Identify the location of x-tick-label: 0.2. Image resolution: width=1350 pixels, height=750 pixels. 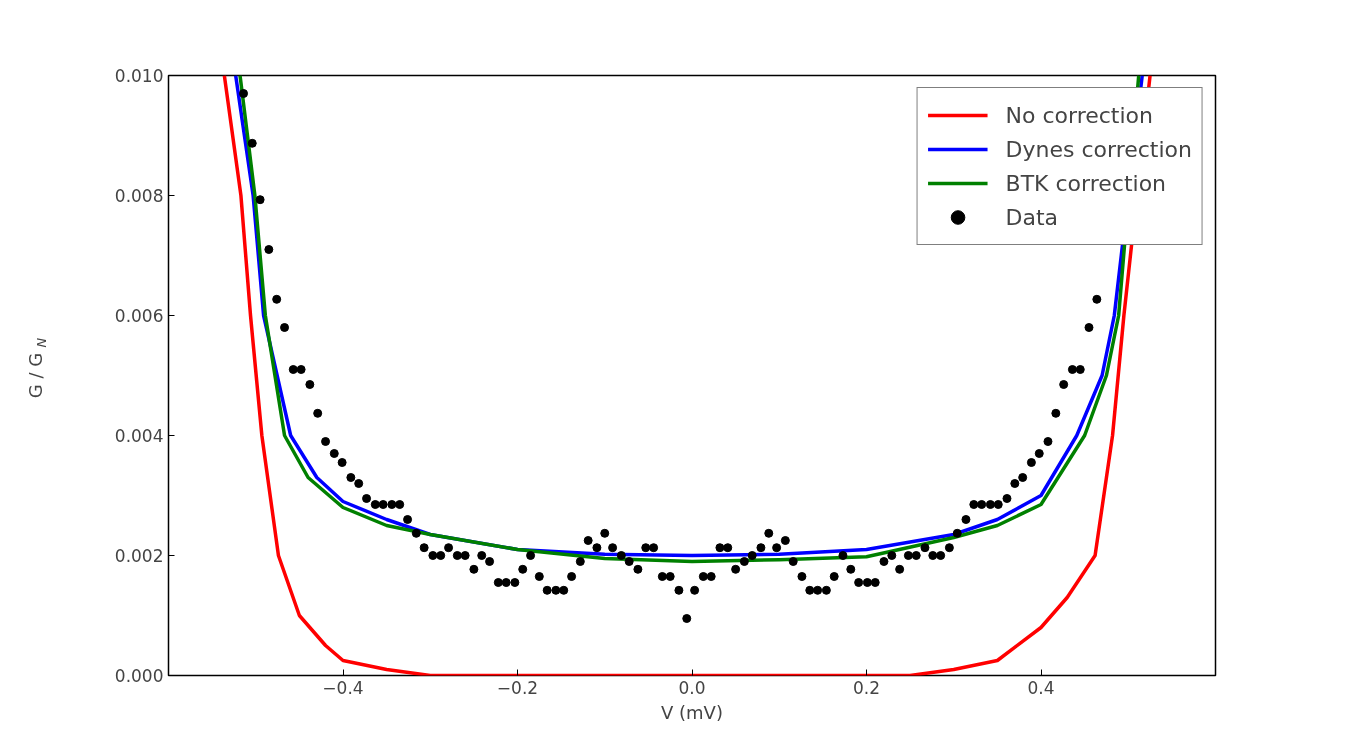
(866, 687).